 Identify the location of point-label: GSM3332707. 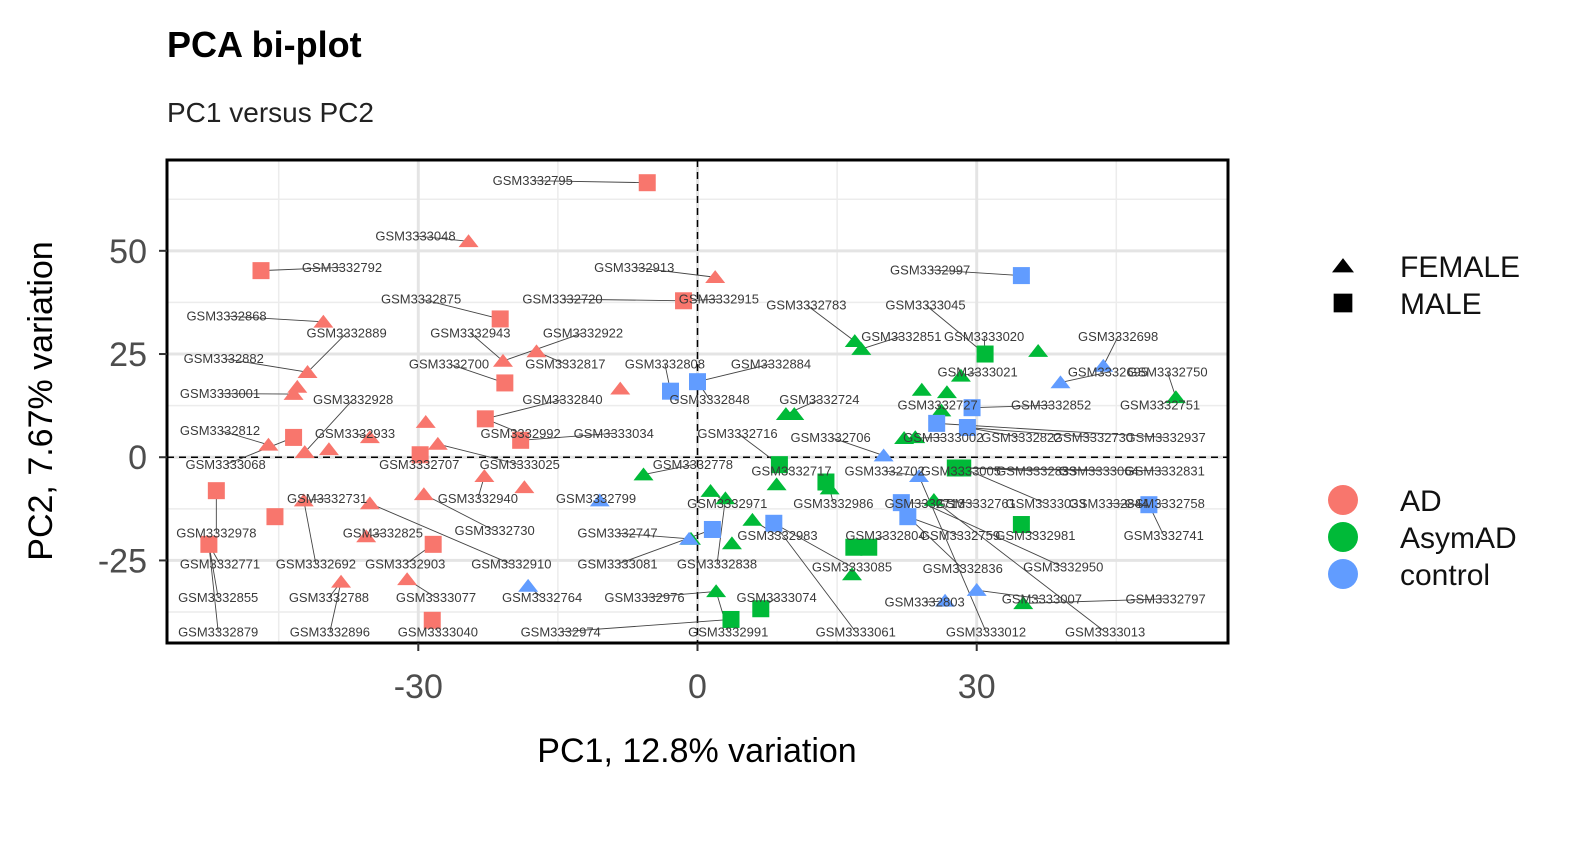
(419, 464).